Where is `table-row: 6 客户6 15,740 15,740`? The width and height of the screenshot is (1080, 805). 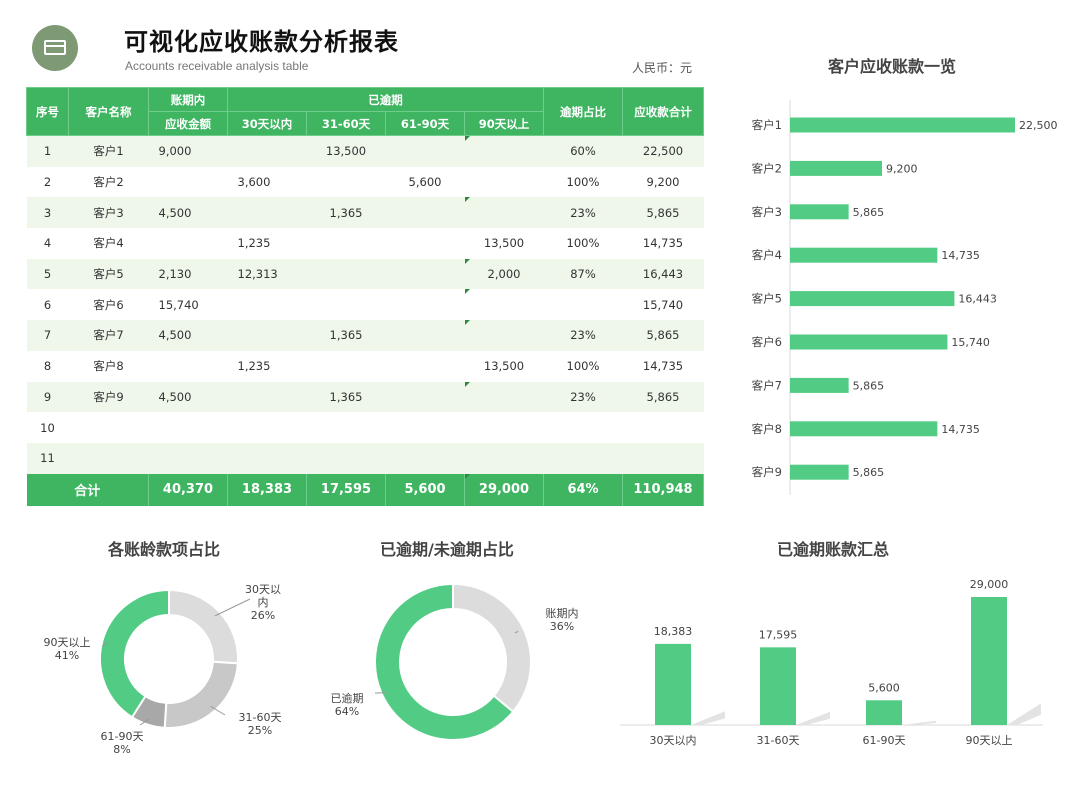 table-row: 6 客户6 15,740 15,740 is located at coordinates (365, 305).